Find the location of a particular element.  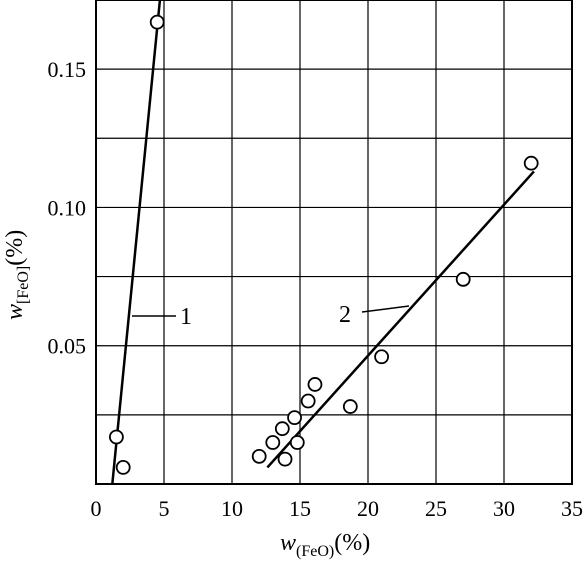

callout-label-1: 1 is located at coordinates (186, 317).